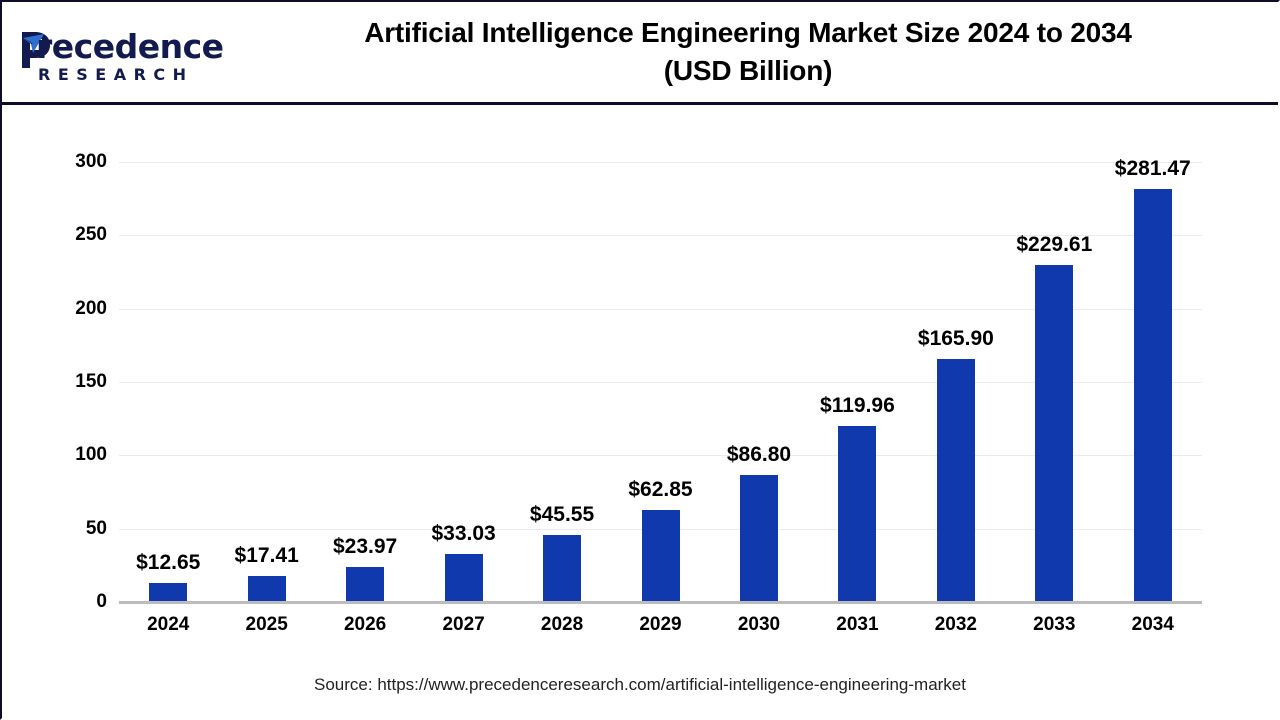  I want to click on bar: $45.55, so click(562, 552).